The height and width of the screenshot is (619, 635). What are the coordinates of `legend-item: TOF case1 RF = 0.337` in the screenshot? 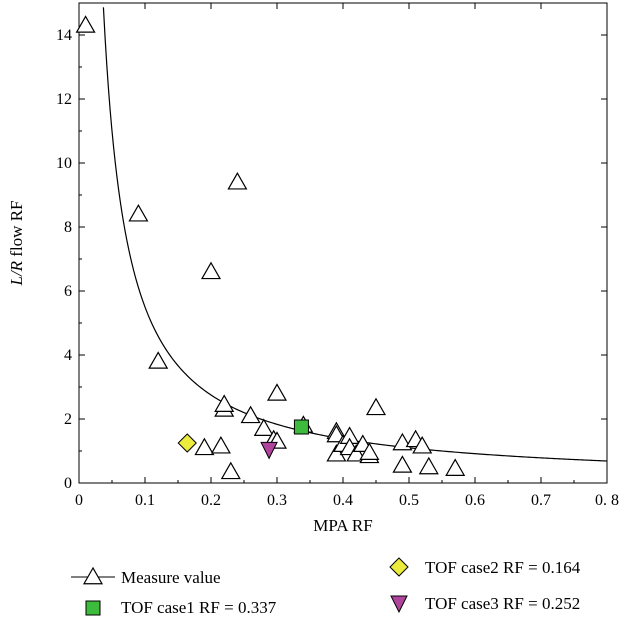 It's located at (181, 607).